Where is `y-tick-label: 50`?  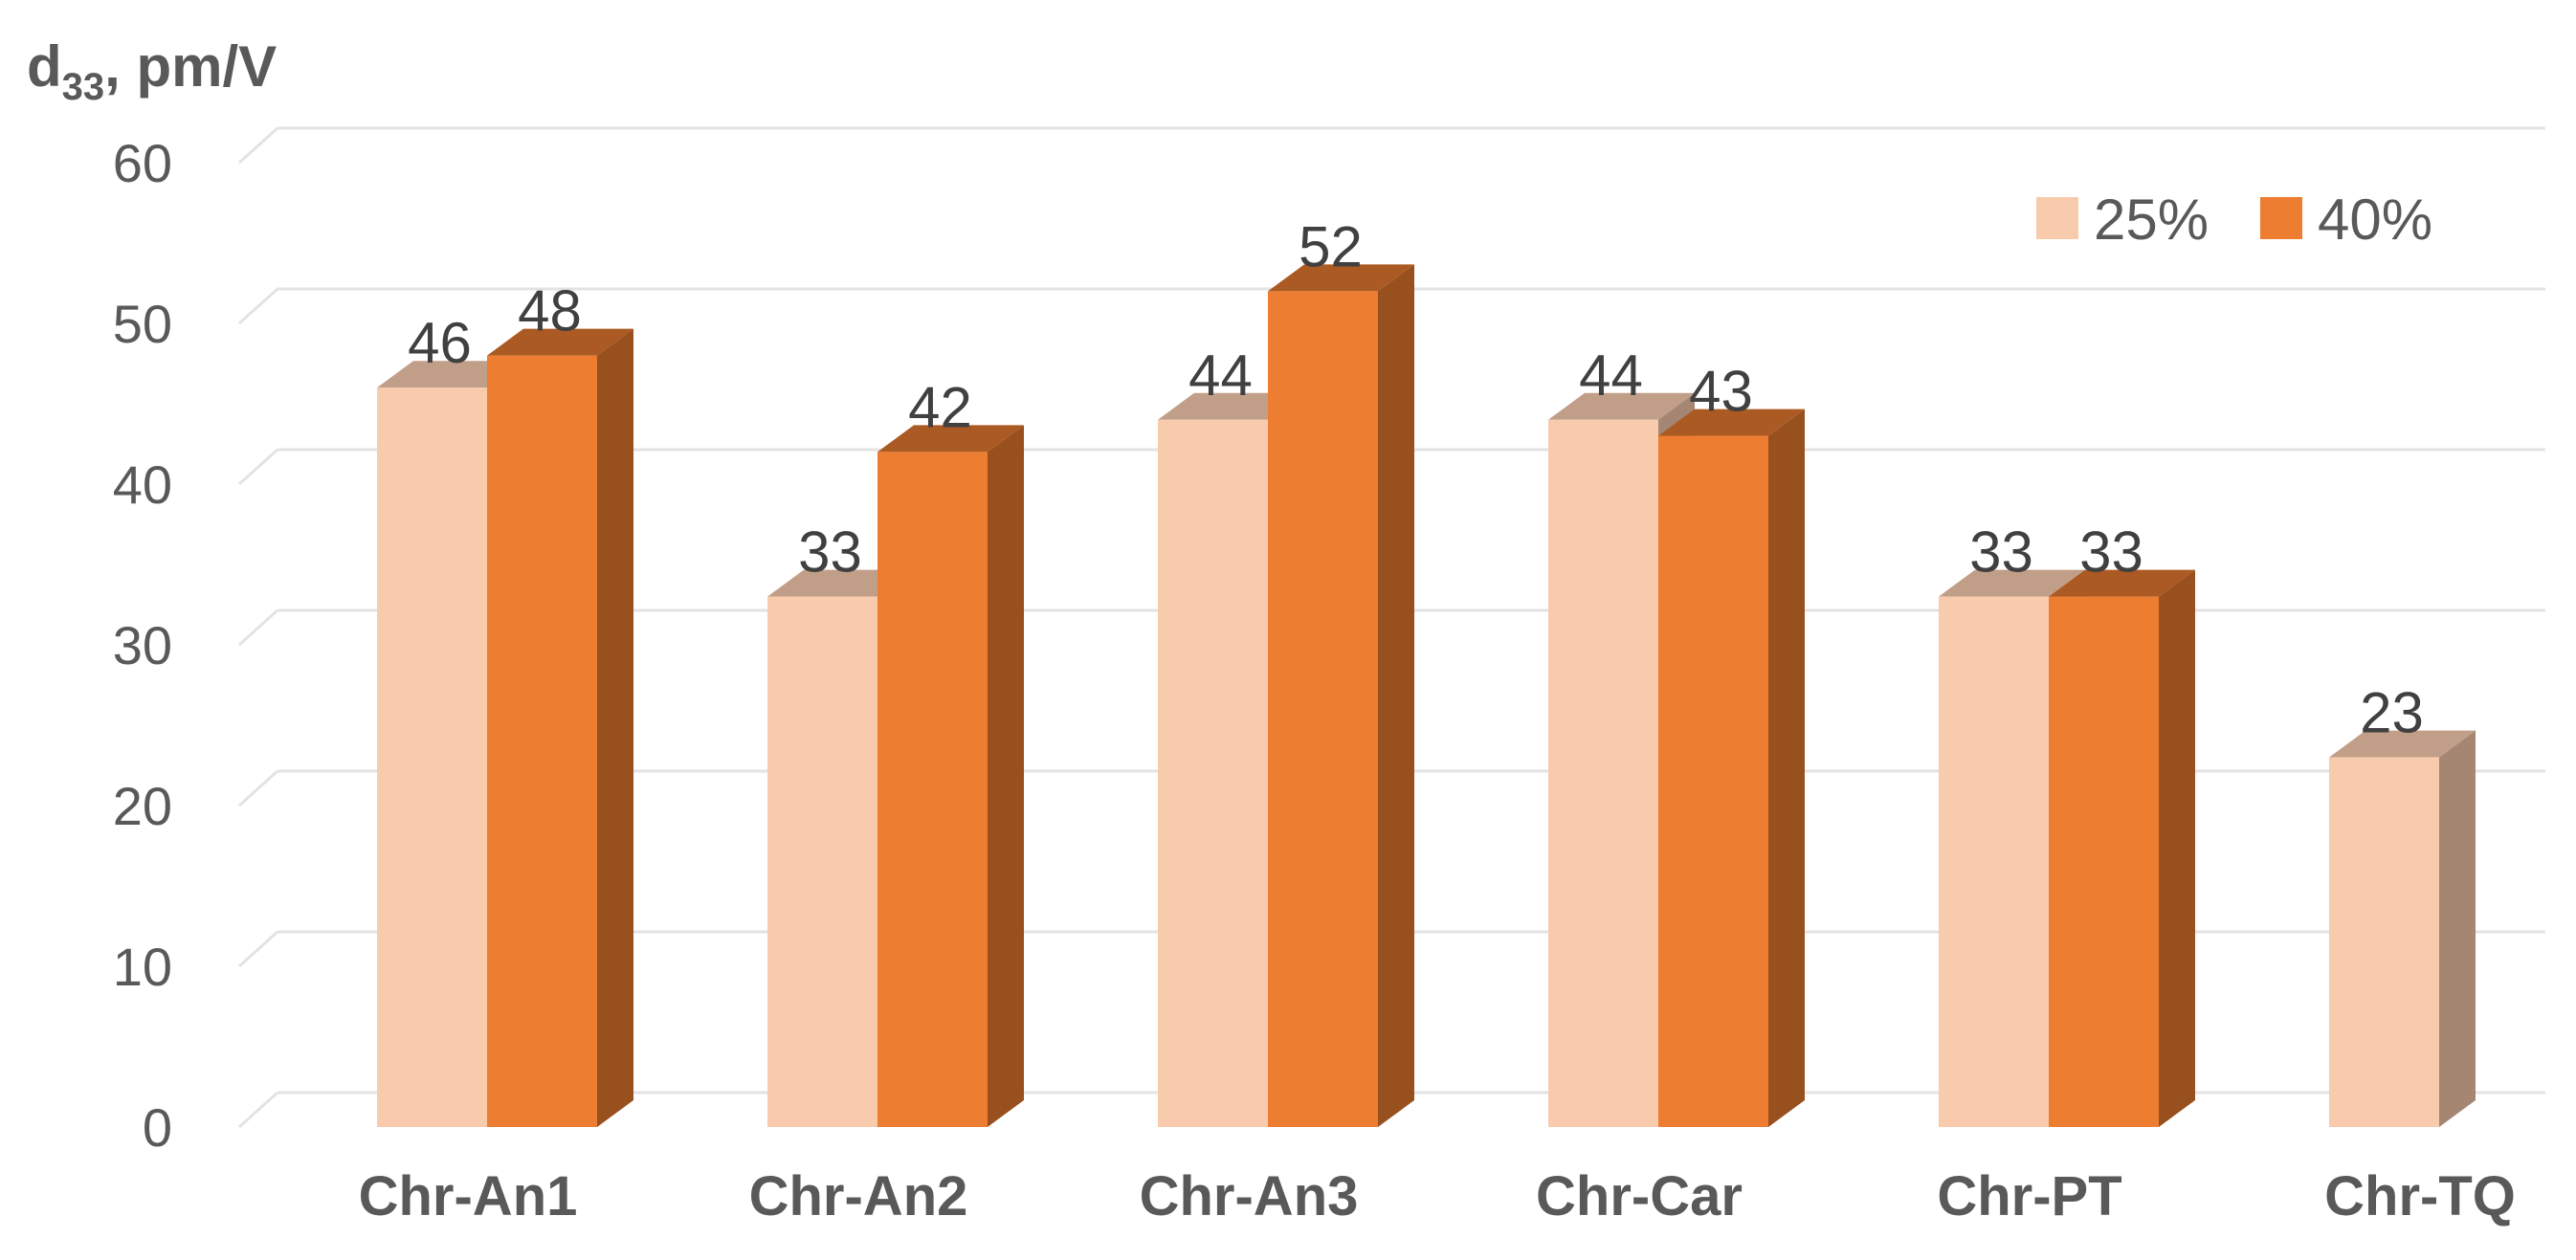
y-tick-label: 50 is located at coordinates (142, 324).